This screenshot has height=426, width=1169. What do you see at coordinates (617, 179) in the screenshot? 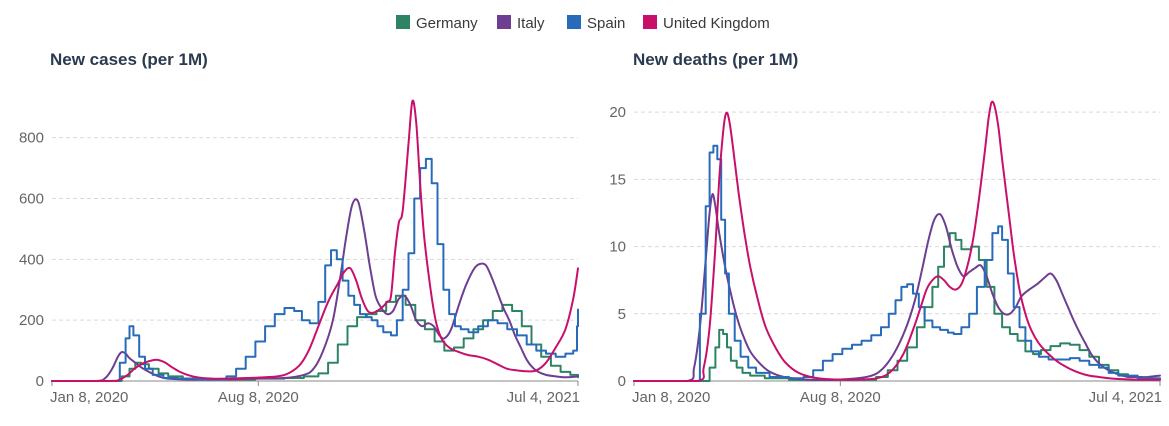
I see `y-tick-label-15: 15` at bounding box center [617, 179].